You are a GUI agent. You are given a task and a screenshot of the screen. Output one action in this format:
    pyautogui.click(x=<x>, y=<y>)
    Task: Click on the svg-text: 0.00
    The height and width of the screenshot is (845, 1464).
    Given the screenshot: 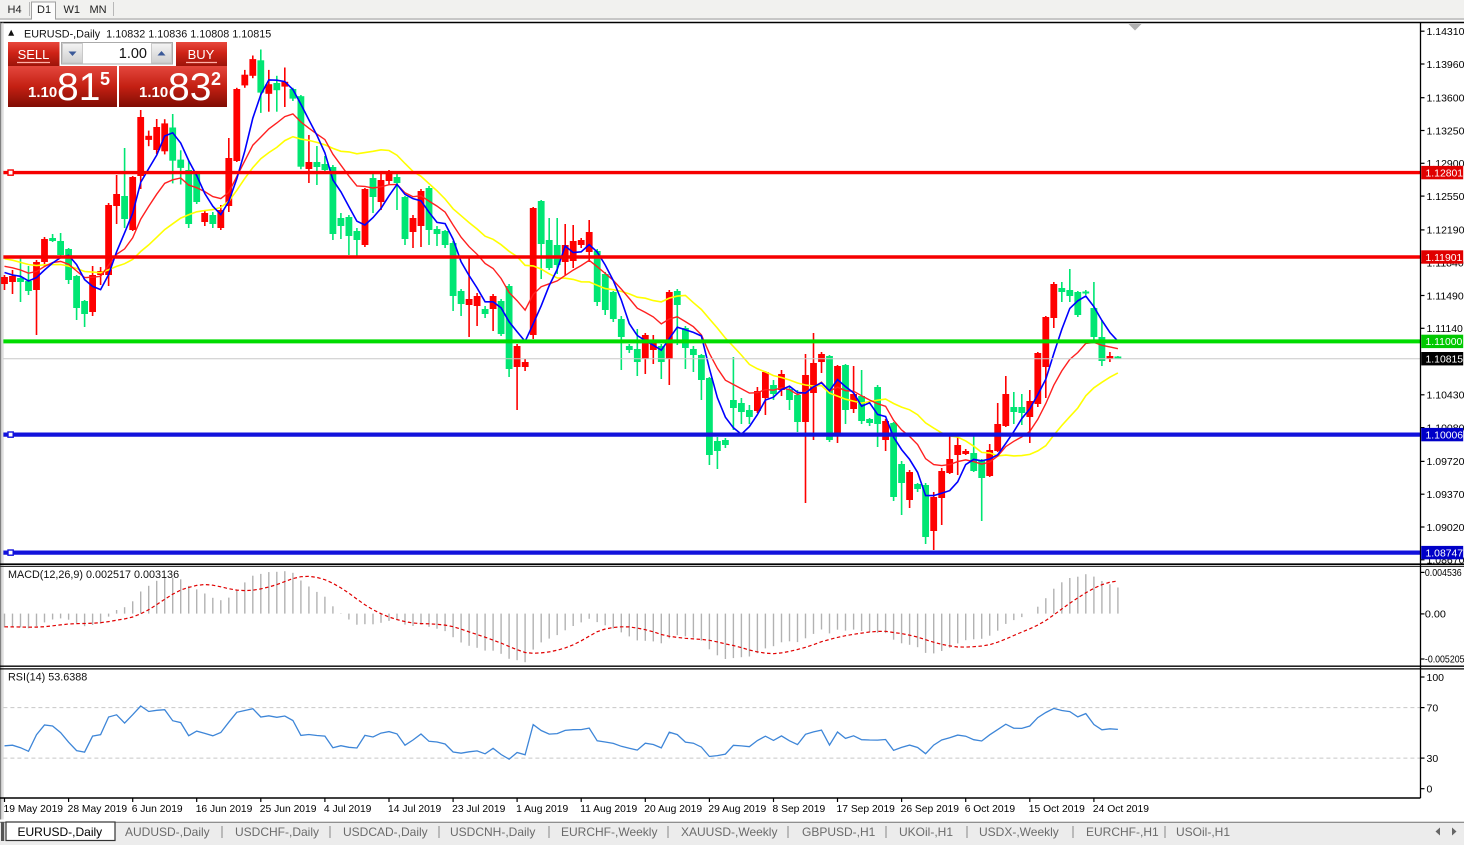 What is the action you would take?
    pyautogui.click(x=1435, y=615)
    